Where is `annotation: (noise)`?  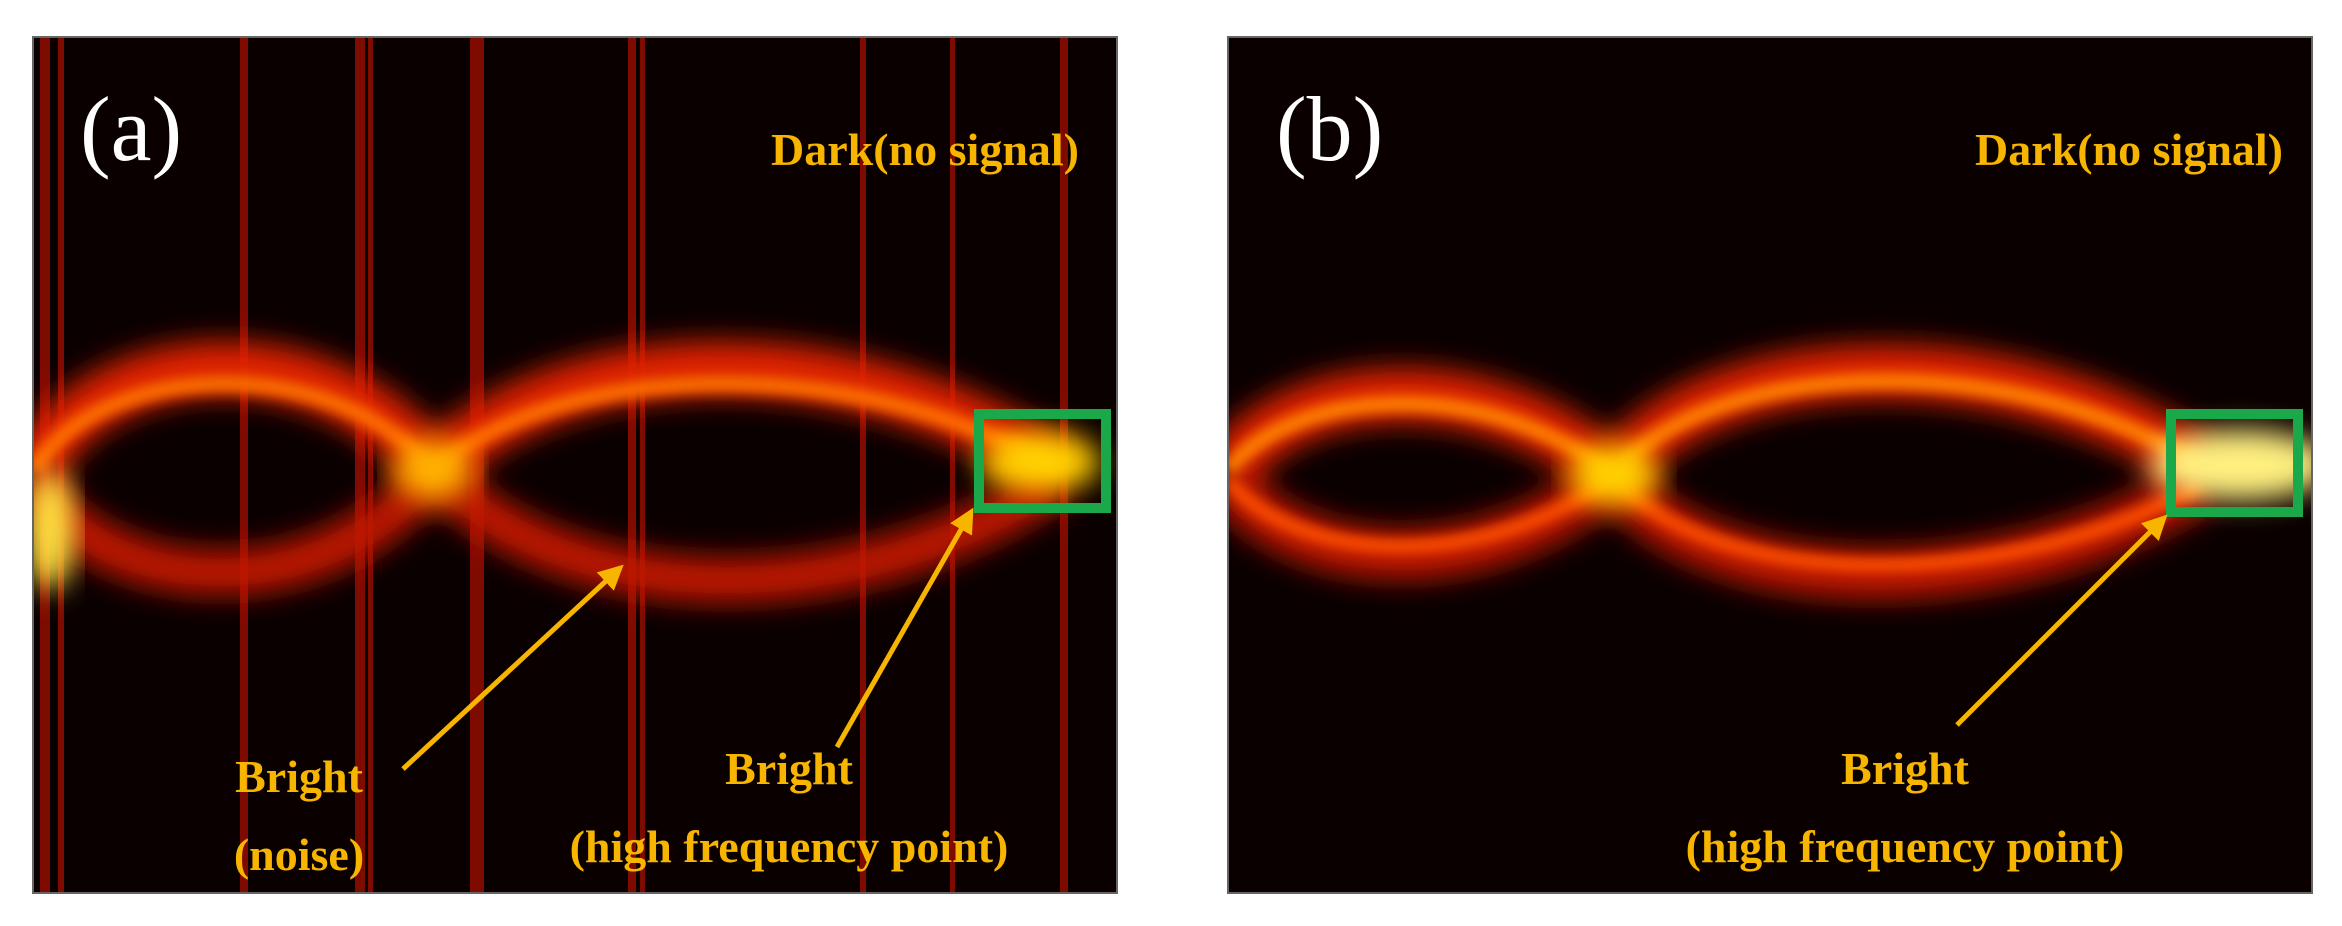 annotation: (noise) is located at coordinates (299, 854).